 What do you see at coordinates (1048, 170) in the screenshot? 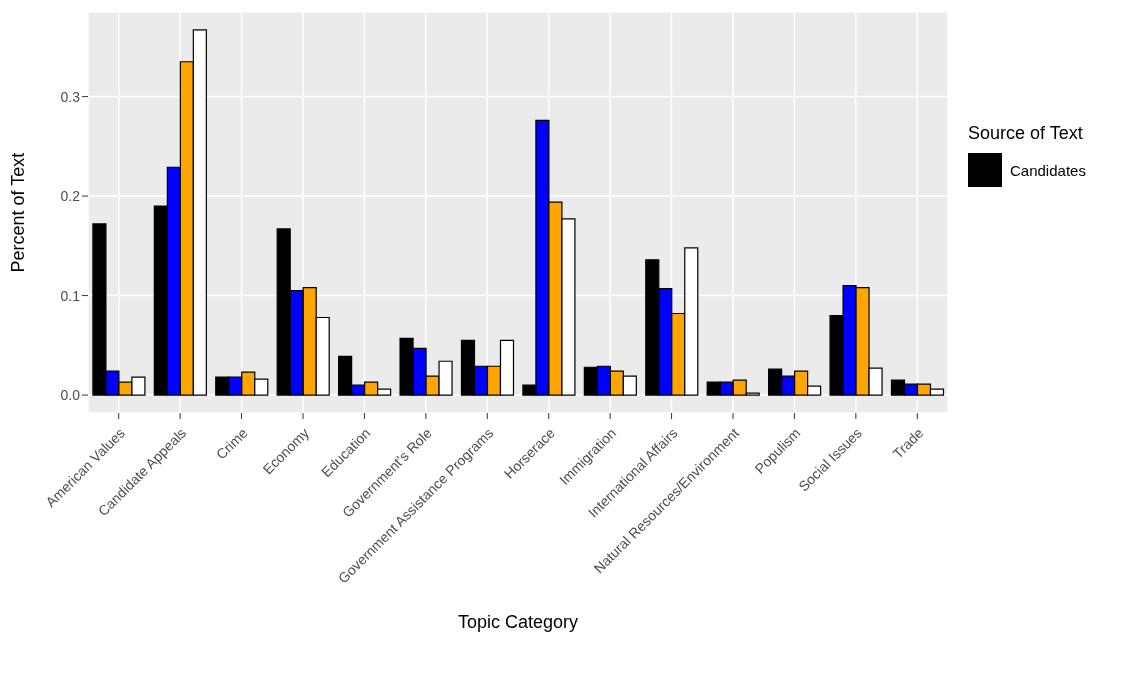
I see `legend-label: Candidates` at bounding box center [1048, 170].